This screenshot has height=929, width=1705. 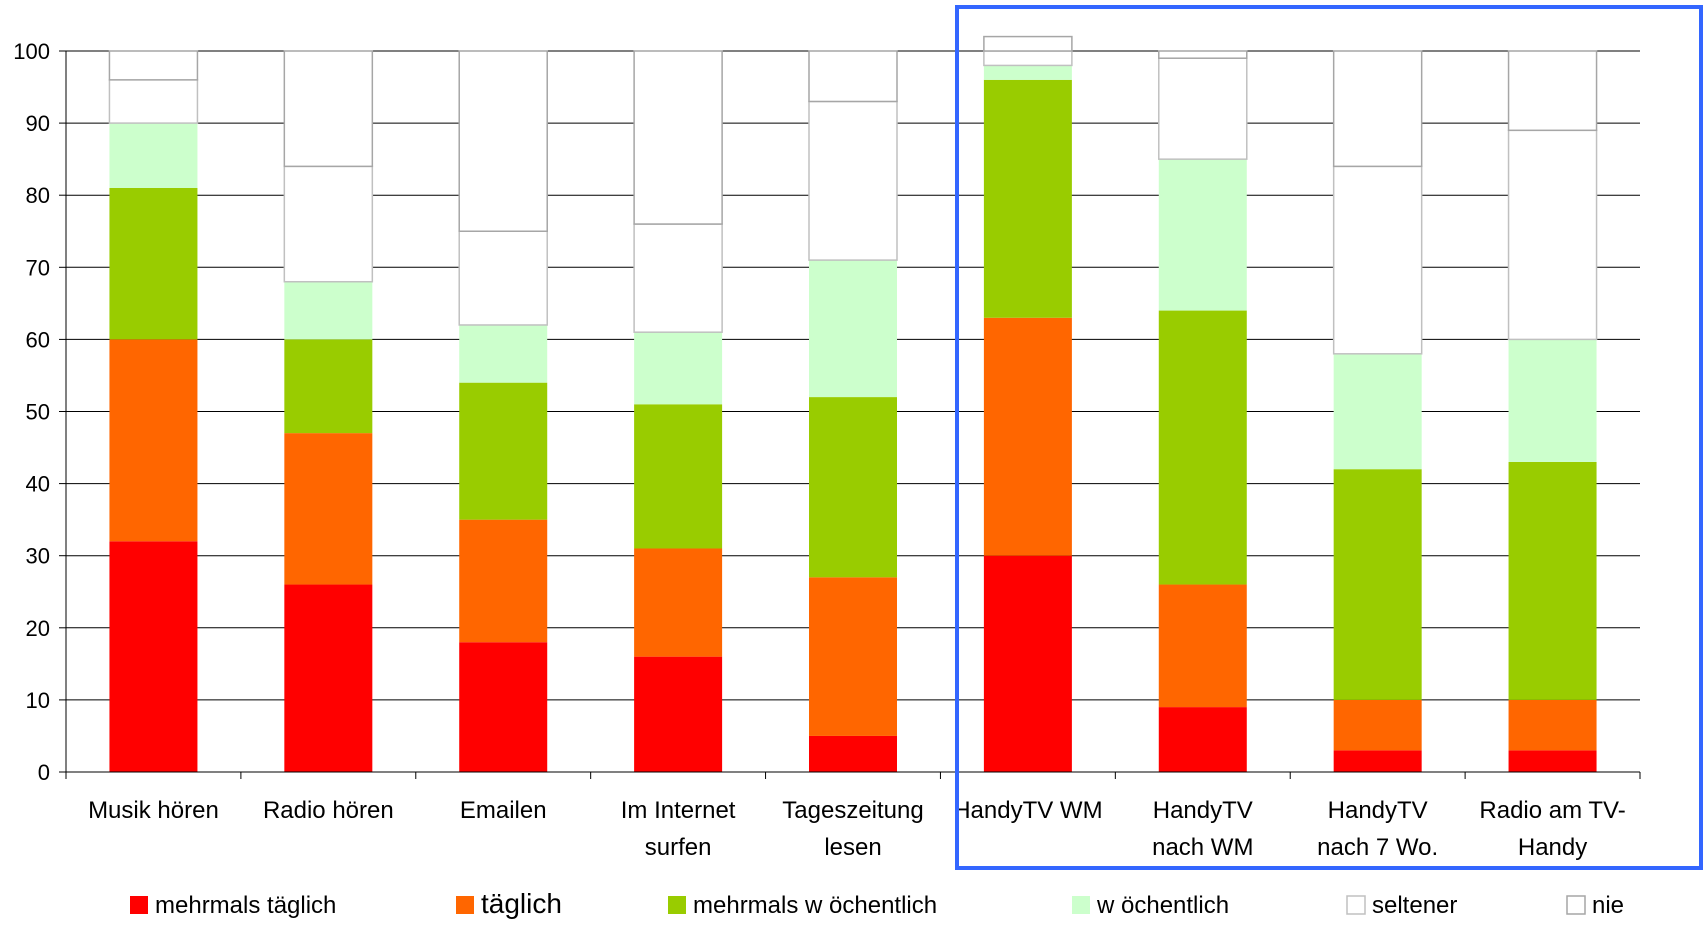 What do you see at coordinates (38, 195) in the screenshot?
I see `y-tick-label: 80` at bounding box center [38, 195].